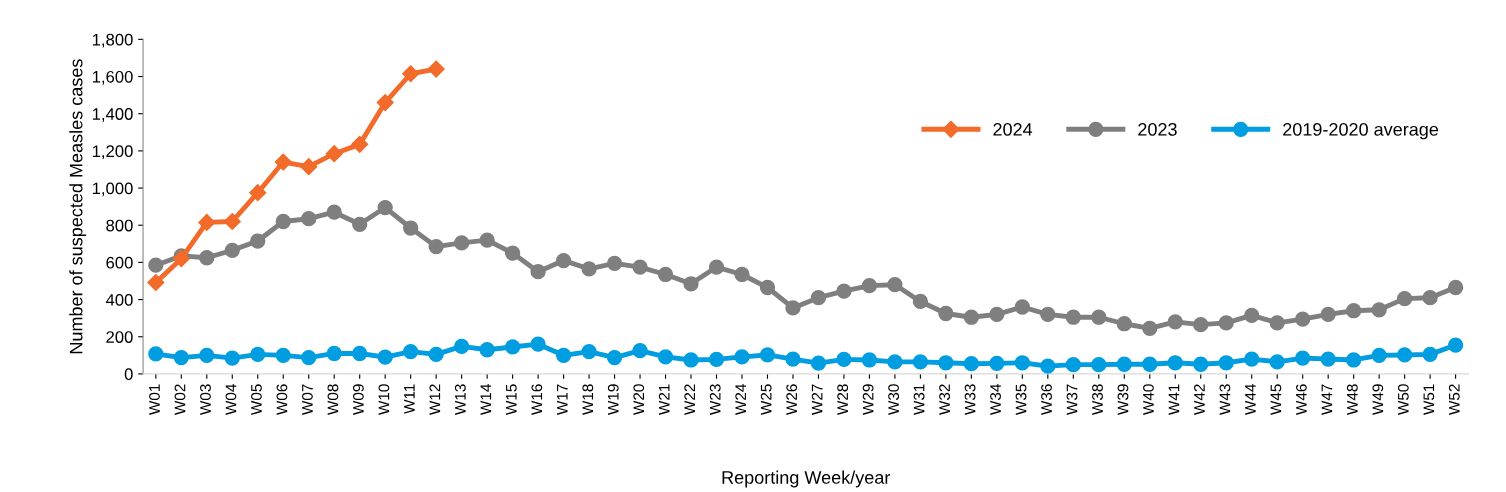 The height and width of the screenshot is (492, 1506). Describe the element at coordinates (112, 152) in the screenshot. I see `y-tick-label: 1,200` at that location.